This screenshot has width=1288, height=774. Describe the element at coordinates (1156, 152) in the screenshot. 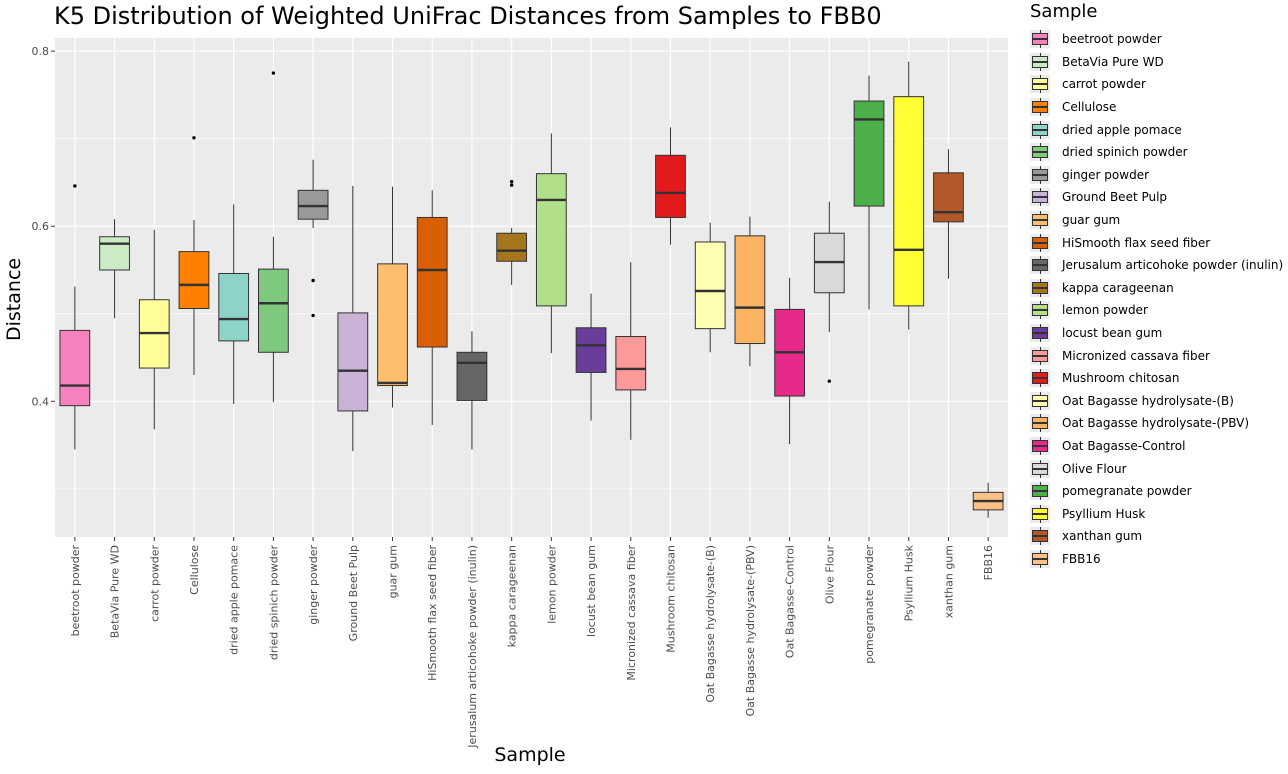

I see `legend-item: dried spinich powder` at that location.